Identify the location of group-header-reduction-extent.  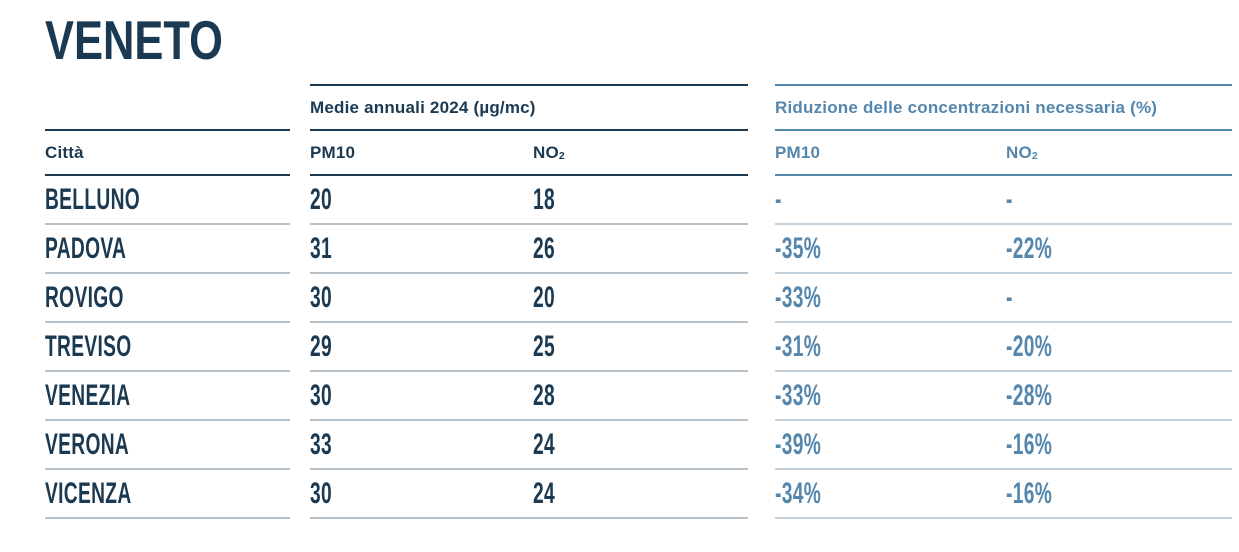
(1119, 107).